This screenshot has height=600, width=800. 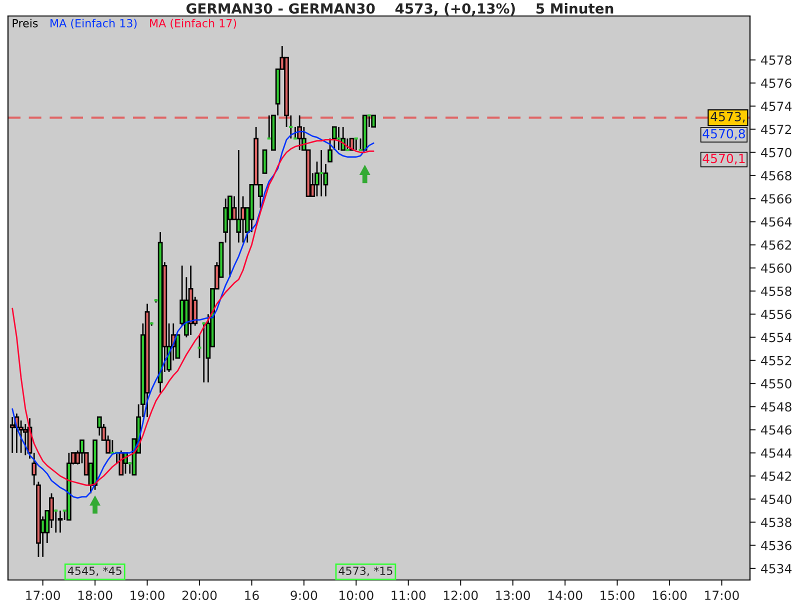 What do you see at coordinates (723, 134) in the screenshot?
I see `annotation: 4570,8` at bounding box center [723, 134].